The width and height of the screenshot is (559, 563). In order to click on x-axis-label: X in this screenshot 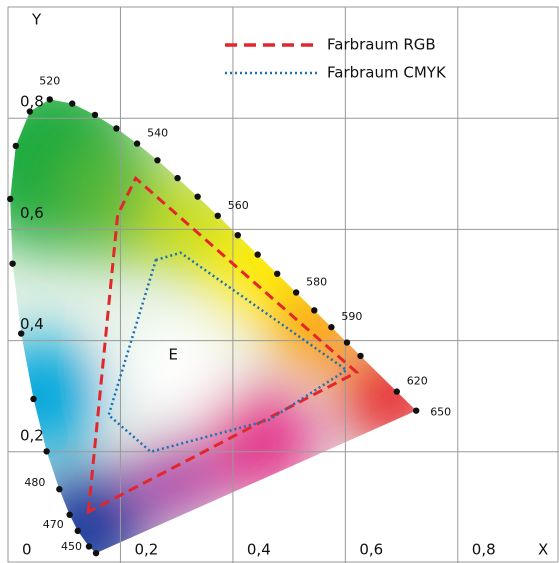, I will do `click(543, 550)`.